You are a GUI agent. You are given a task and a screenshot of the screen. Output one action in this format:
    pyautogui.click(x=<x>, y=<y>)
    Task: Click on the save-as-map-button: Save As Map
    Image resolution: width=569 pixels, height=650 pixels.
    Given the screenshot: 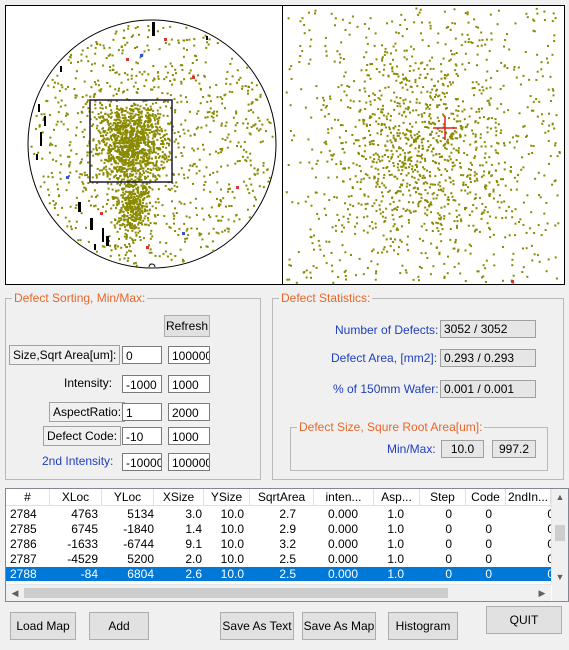 What is the action you would take?
    pyautogui.click(x=339, y=626)
    